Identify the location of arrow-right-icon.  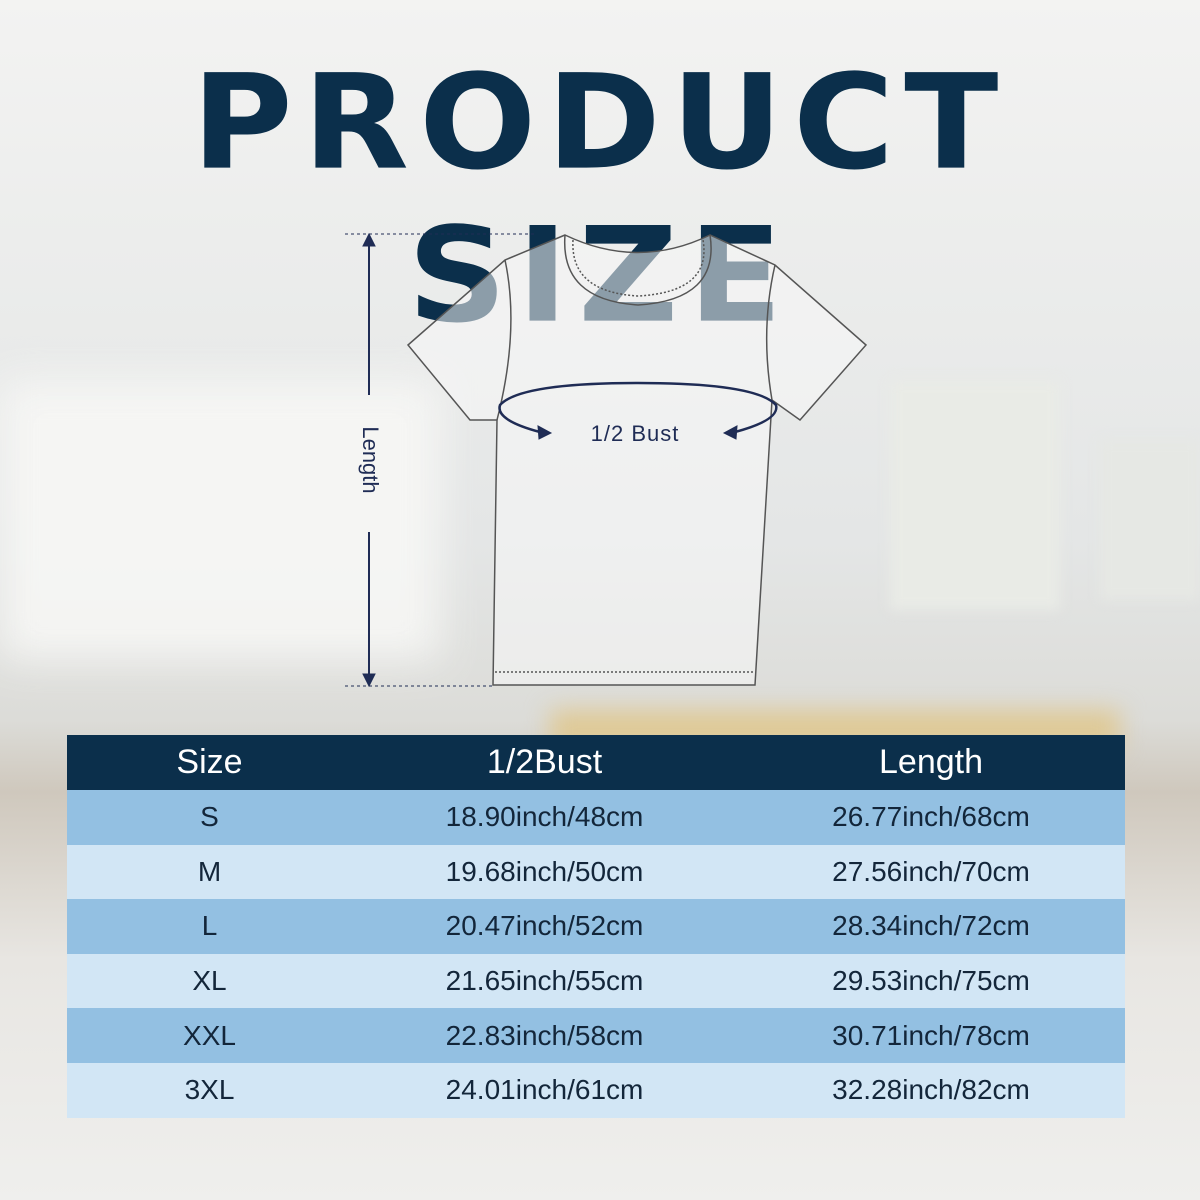
(545, 432).